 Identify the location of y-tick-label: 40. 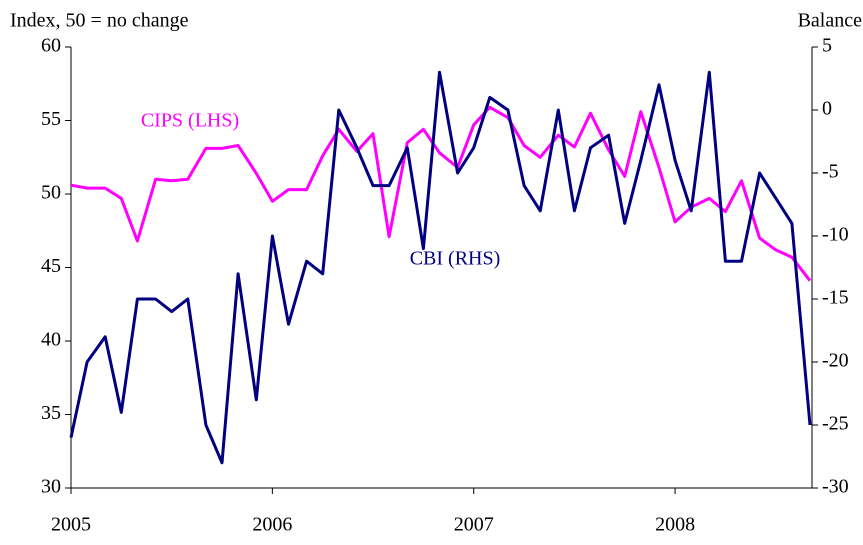
(51, 340).